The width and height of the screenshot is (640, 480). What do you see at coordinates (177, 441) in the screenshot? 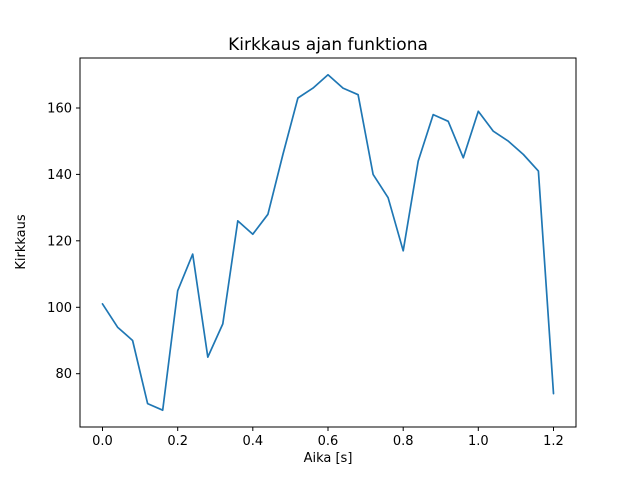
I see `x-tick-label: 0.2` at bounding box center [177, 441].